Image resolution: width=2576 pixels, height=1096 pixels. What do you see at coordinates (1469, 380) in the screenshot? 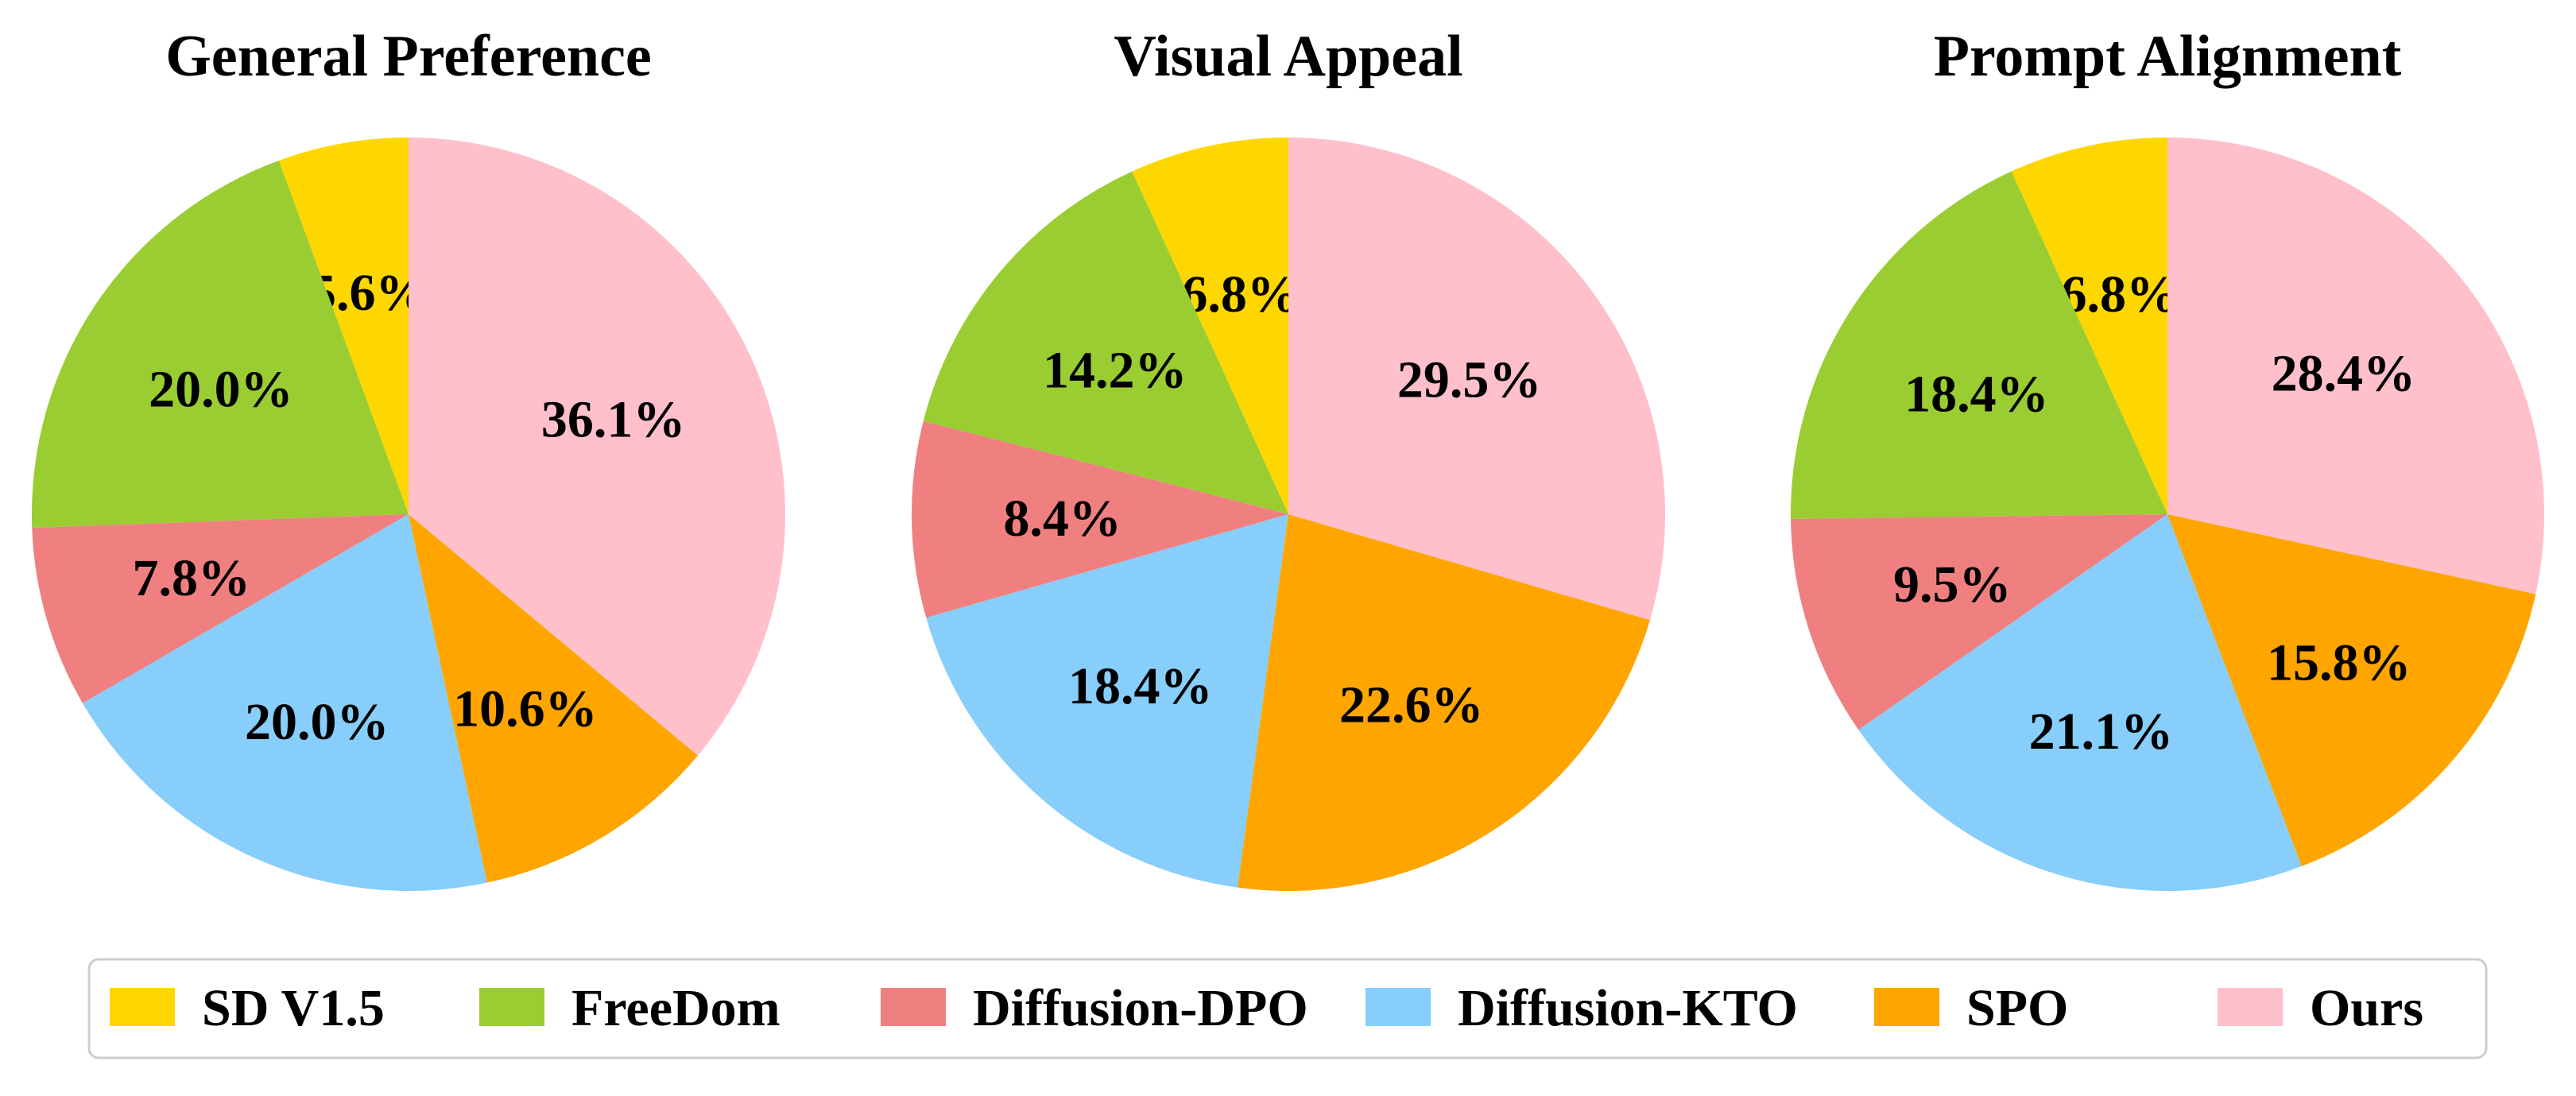
I see `slice-label: 29.5%` at bounding box center [1469, 380].